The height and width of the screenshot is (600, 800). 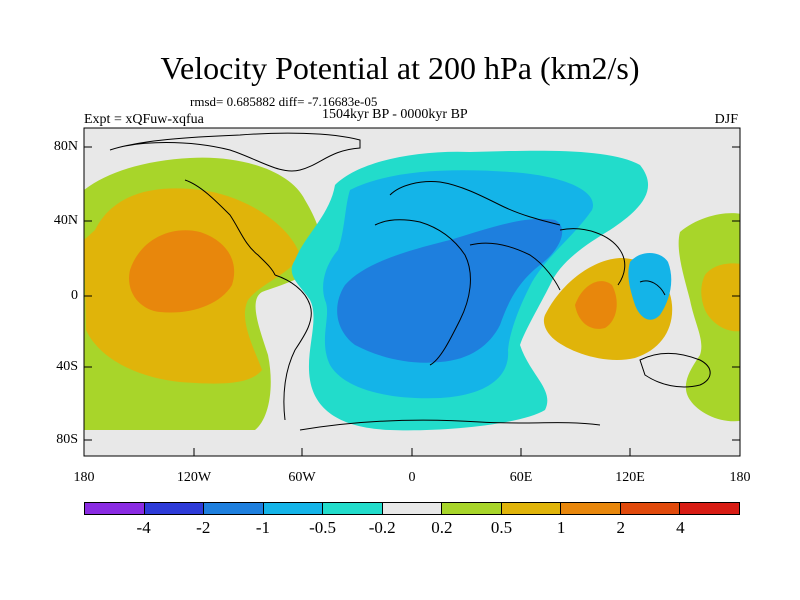 What do you see at coordinates (395, 114) in the screenshot?
I see `period-text: 1504kyr BP - 0000kyr BP` at bounding box center [395, 114].